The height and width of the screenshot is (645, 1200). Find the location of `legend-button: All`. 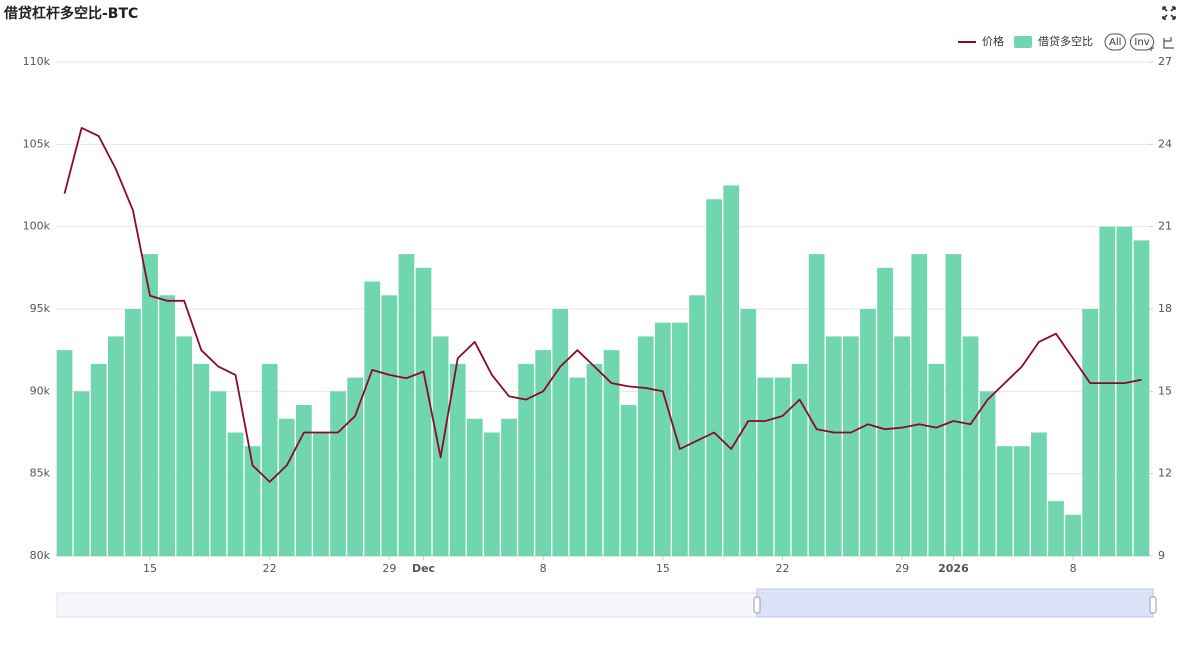

legend-button: All is located at coordinates (1115, 42).